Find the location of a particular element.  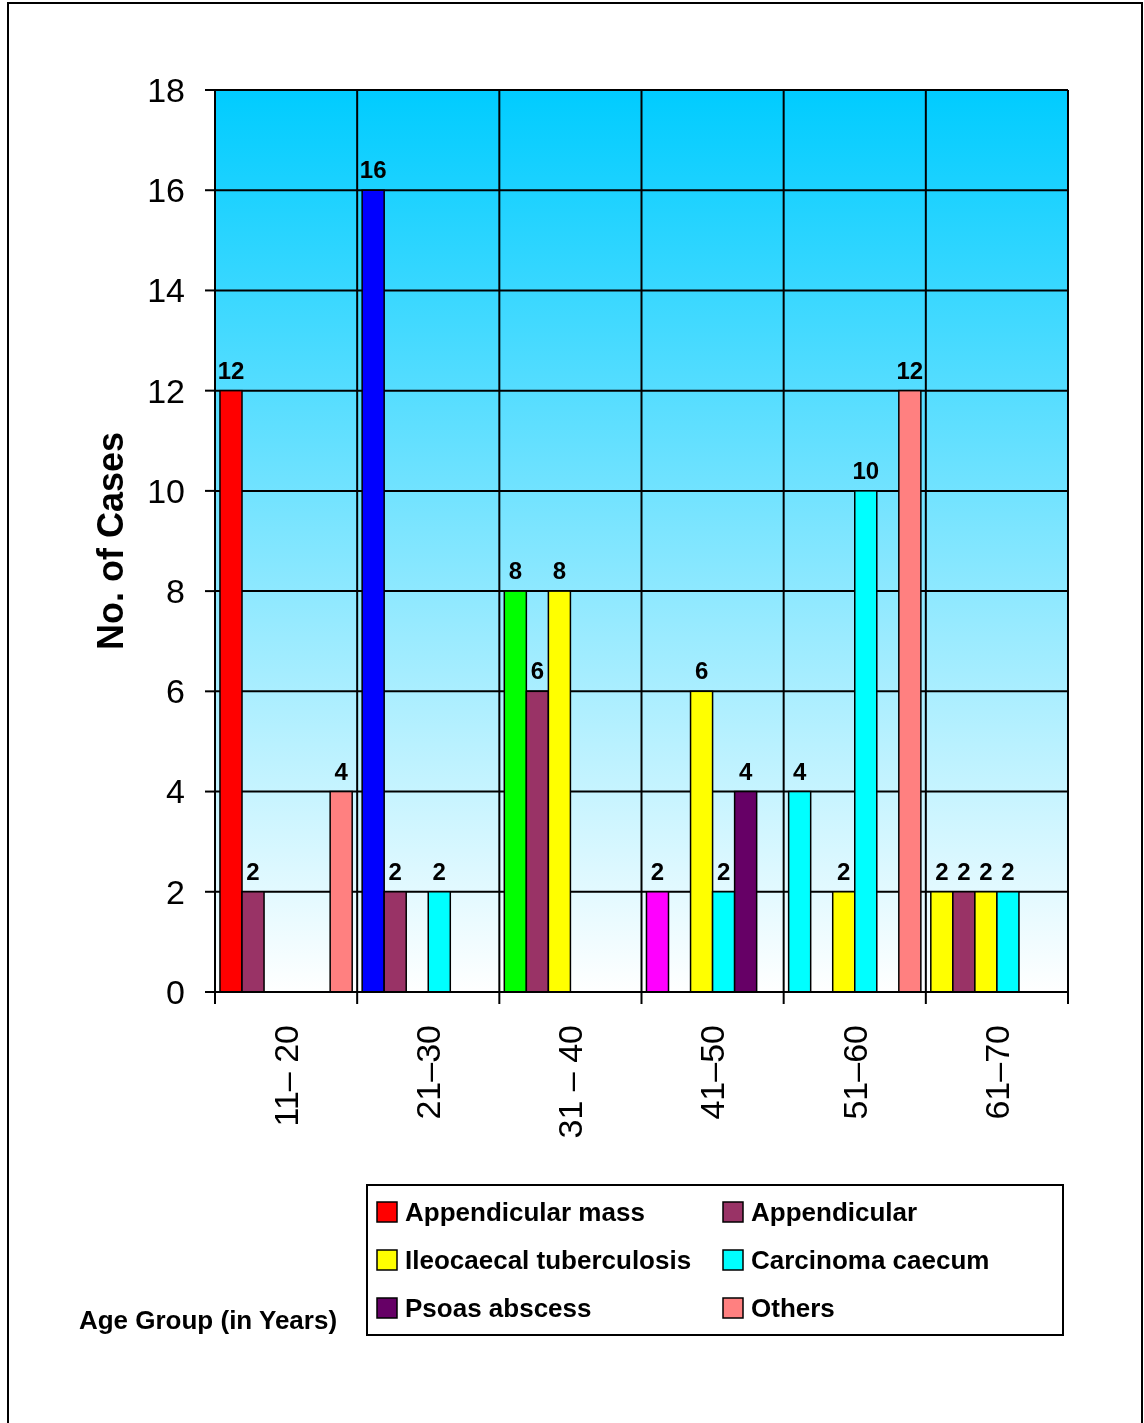

x-tick-label: 31 – 40 is located at coordinates (570, 1082).